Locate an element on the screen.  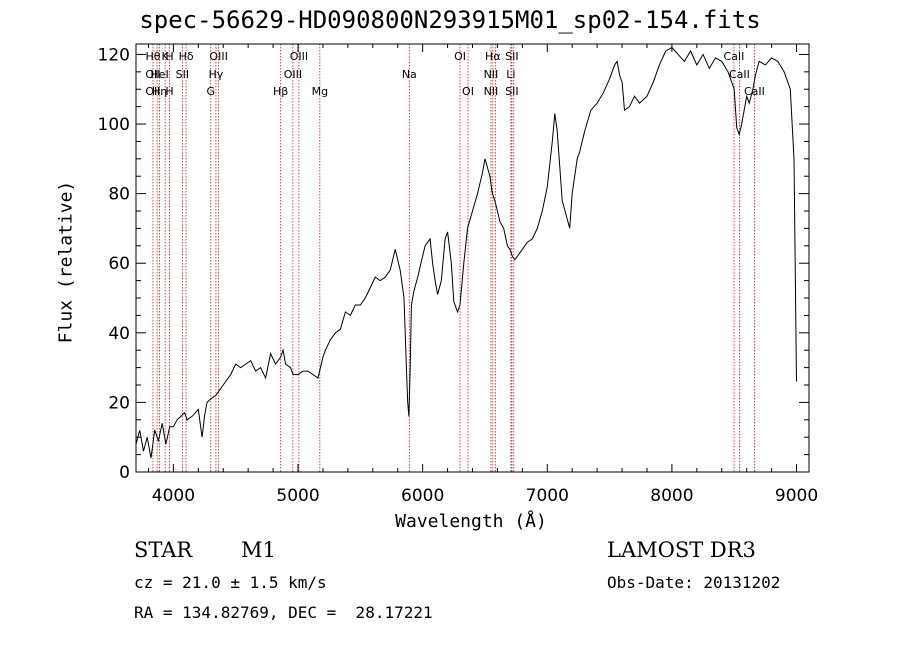
line-label: Hα is located at coordinates (493, 56).